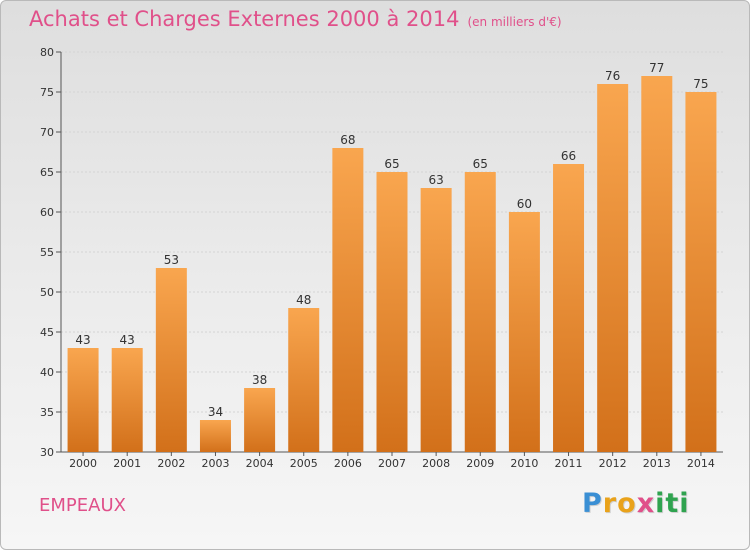 The image size is (750, 551). What do you see at coordinates (47, 412) in the screenshot?
I see `ytick-label: 35` at bounding box center [47, 412].